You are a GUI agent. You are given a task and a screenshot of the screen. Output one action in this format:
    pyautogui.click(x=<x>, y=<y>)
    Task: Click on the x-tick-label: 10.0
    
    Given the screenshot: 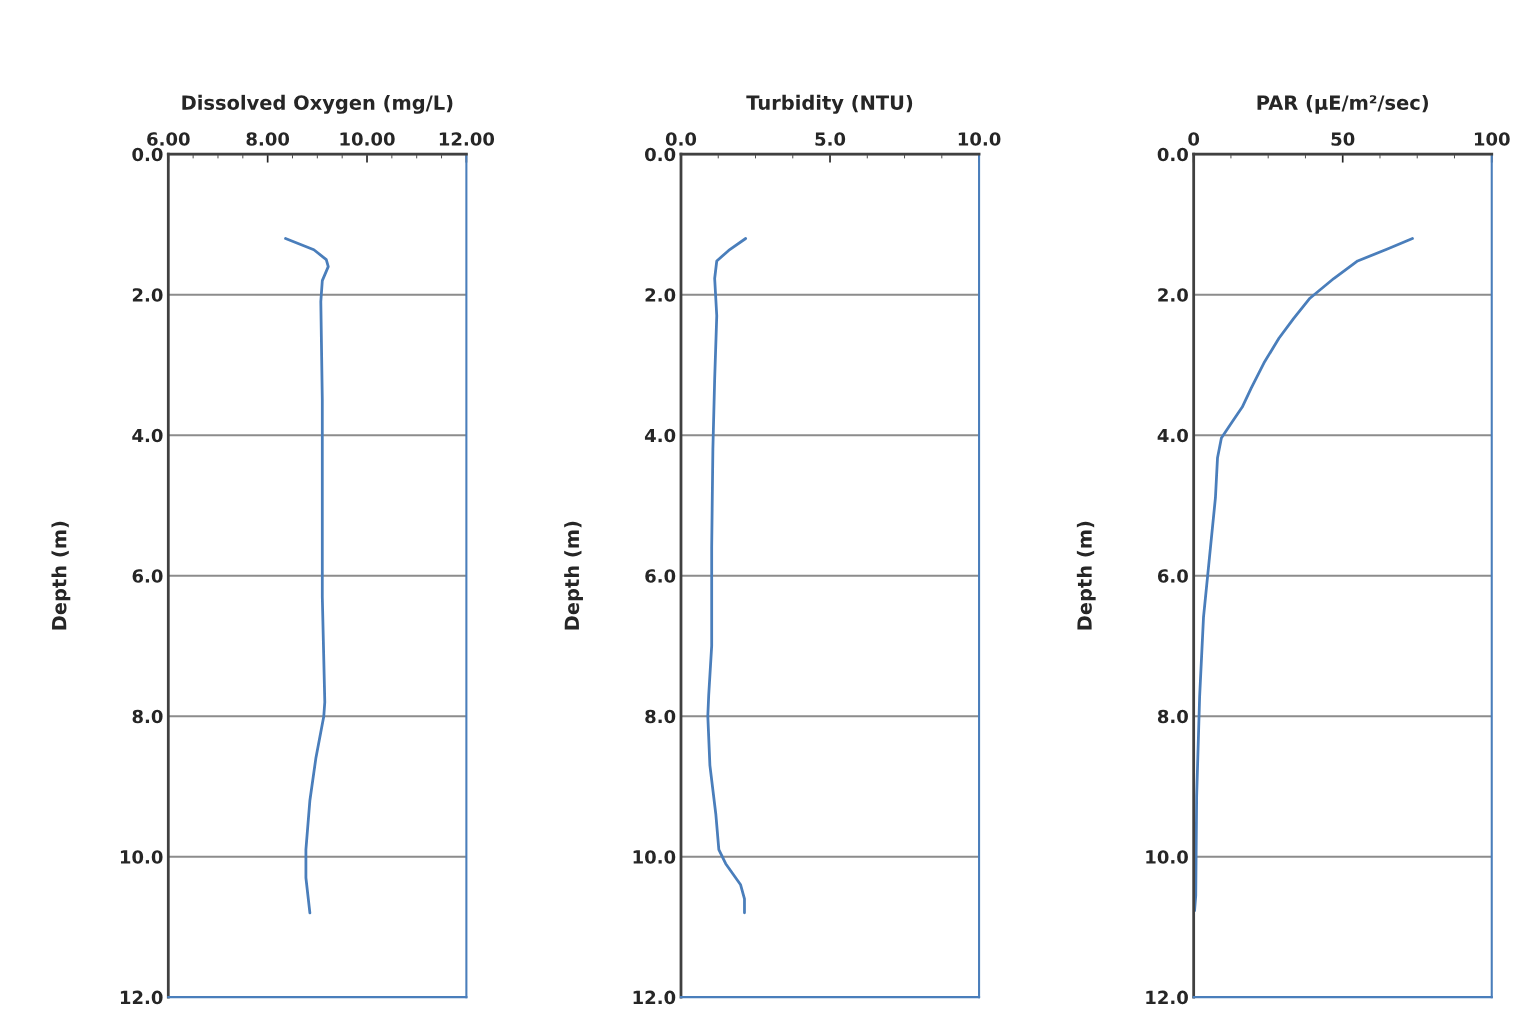 What is the action you would take?
    pyautogui.click(x=979, y=139)
    